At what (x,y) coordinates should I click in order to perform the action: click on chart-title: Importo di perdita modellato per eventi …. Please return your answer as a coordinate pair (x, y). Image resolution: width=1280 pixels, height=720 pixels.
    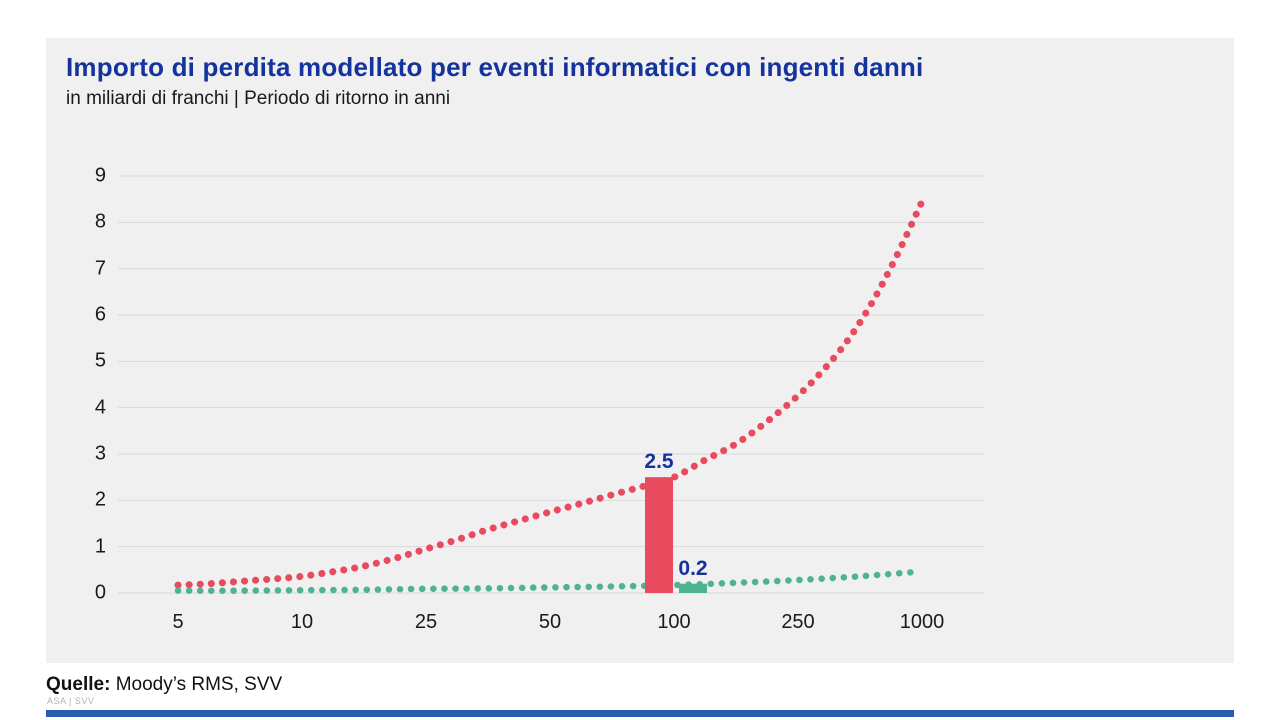
    Looking at the image, I should click on (495, 67).